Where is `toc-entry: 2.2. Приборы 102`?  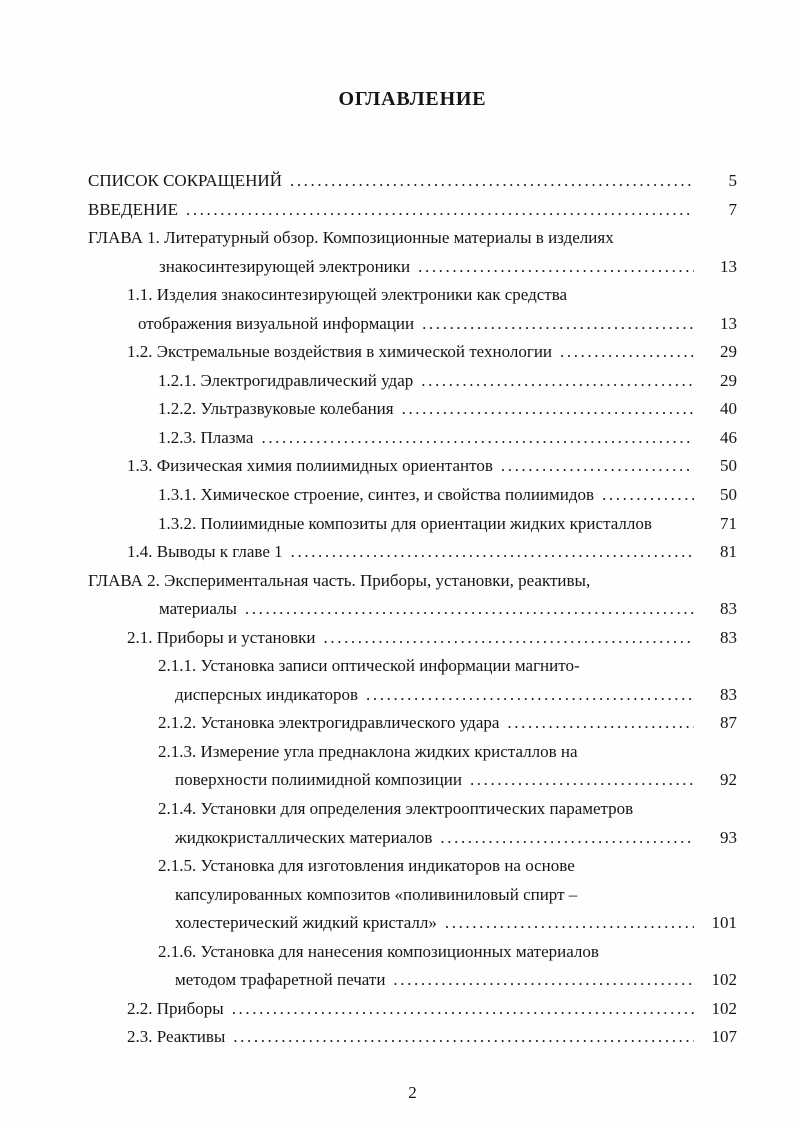
toc-entry: 2.2. Приборы 102 is located at coordinates (412, 1009).